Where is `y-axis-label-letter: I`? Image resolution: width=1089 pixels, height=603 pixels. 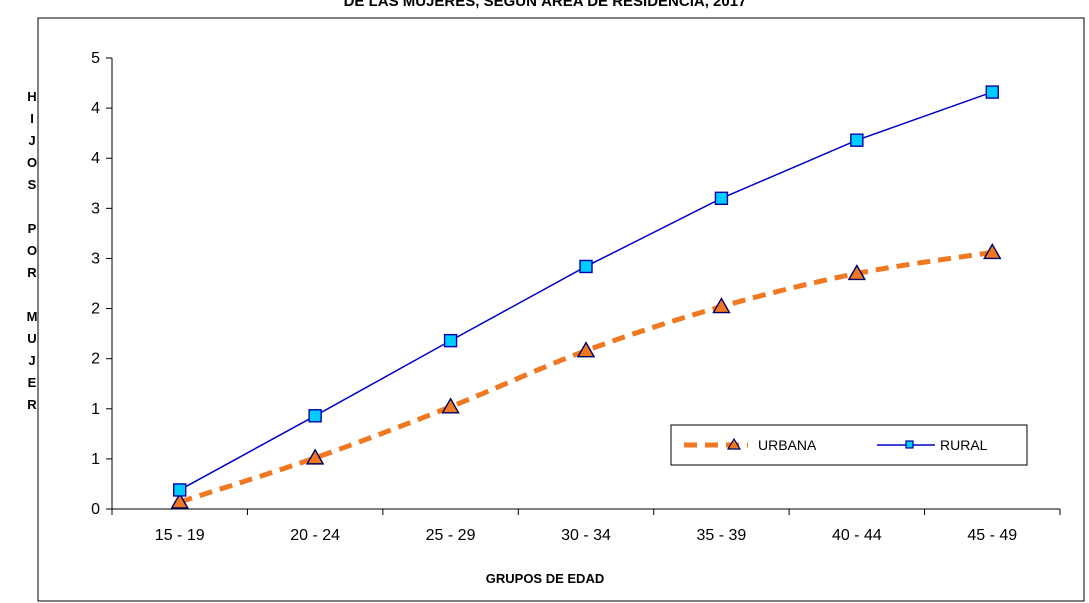 y-axis-label-letter: I is located at coordinates (32, 118).